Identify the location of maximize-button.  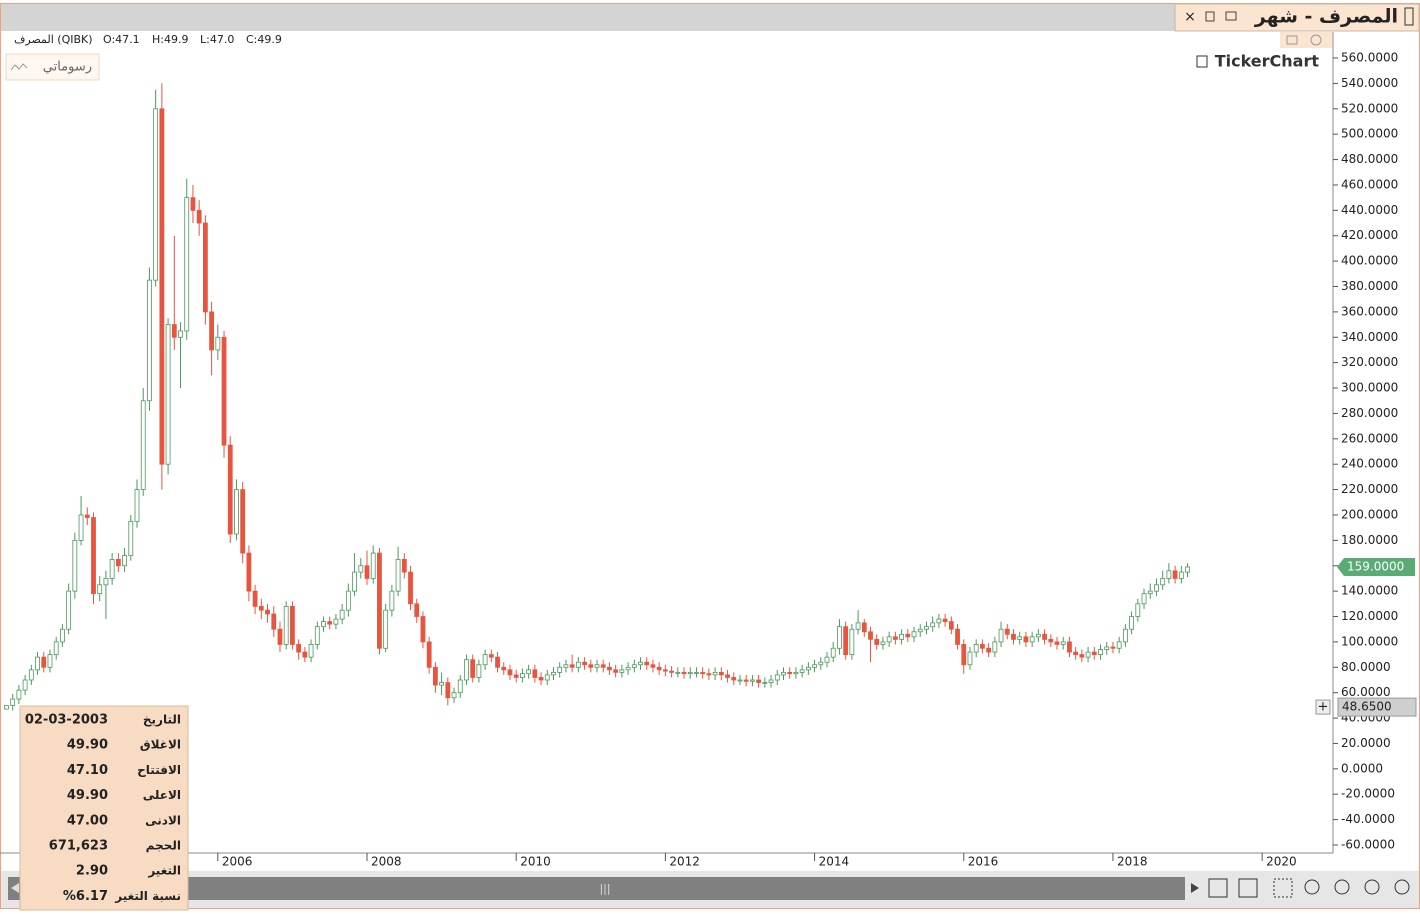
(1292, 40).